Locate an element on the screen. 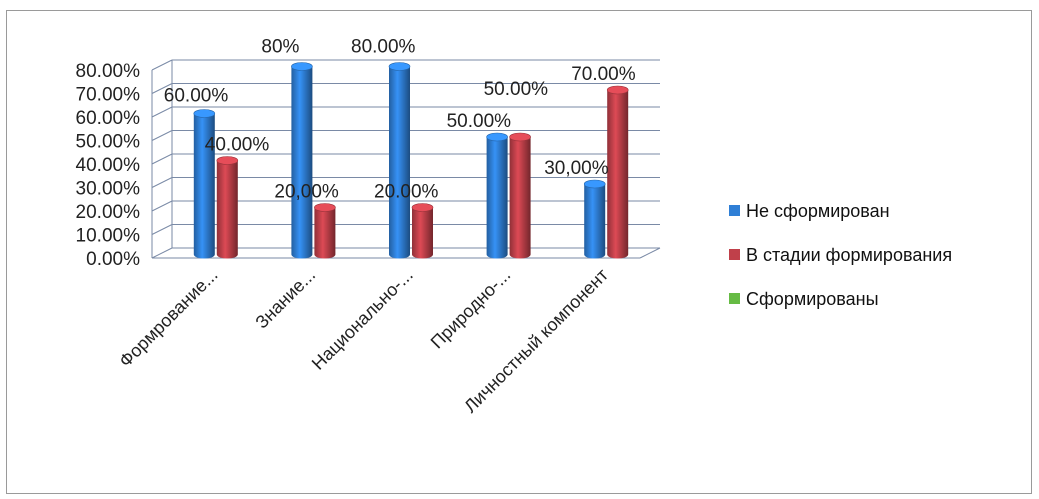 This screenshot has height=499, width=1039. legend-item: В стадии формирования is located at coordinates (840, 255).